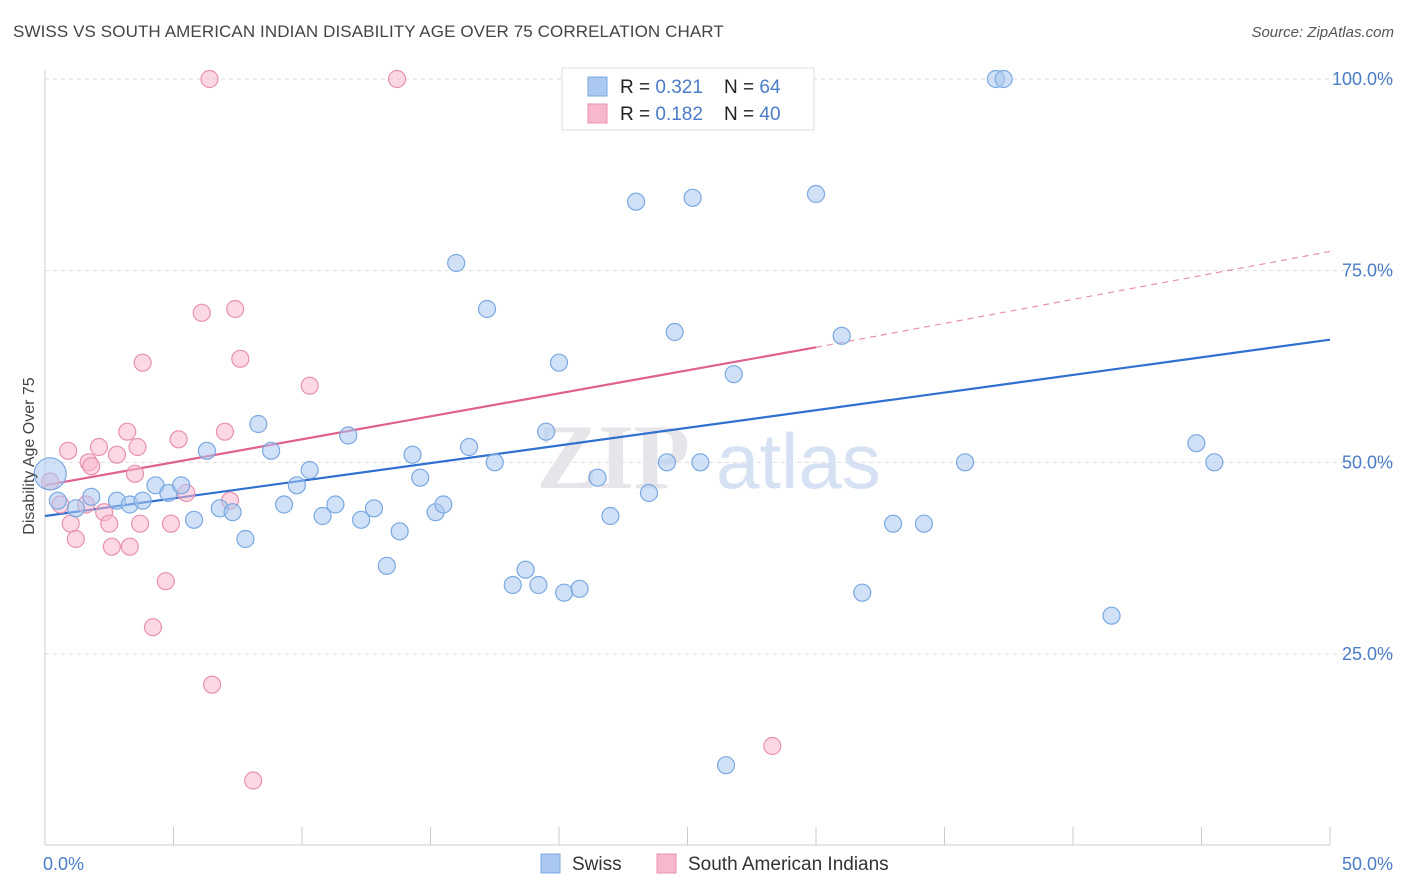 This screenshot has width=1406, height=892. Describe the element at coordinates (679, 114) in the screenshot. I see `r-value: 0.182` at that location.